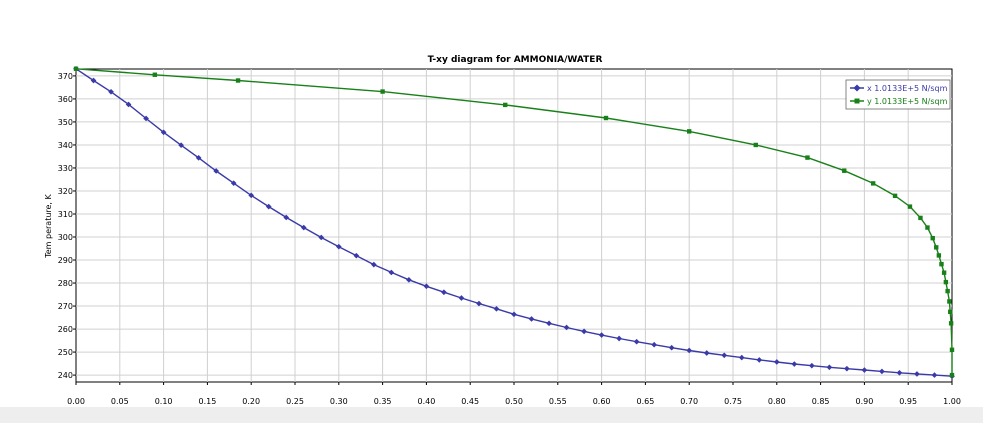 The image size is (983, 423). What do you see at coordinates (65, 283) in the screenshot?
I see `y-tick-label: 280` at bounding box center [65, 283].